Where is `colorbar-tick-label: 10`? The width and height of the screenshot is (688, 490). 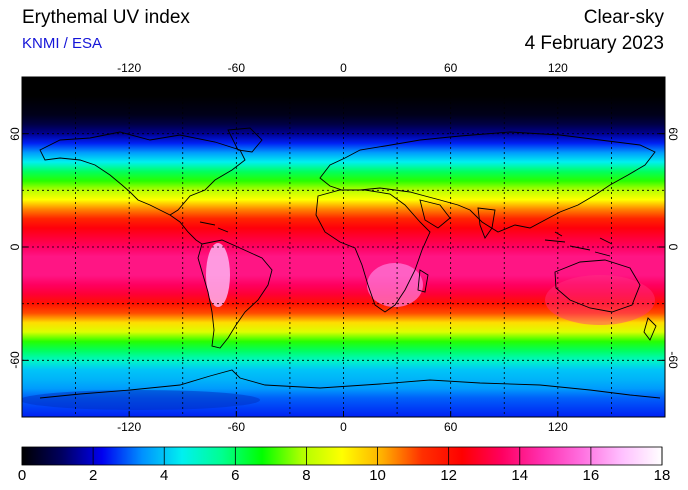 colorbar-tick-label: 10 is located at coordinates (377, 475).